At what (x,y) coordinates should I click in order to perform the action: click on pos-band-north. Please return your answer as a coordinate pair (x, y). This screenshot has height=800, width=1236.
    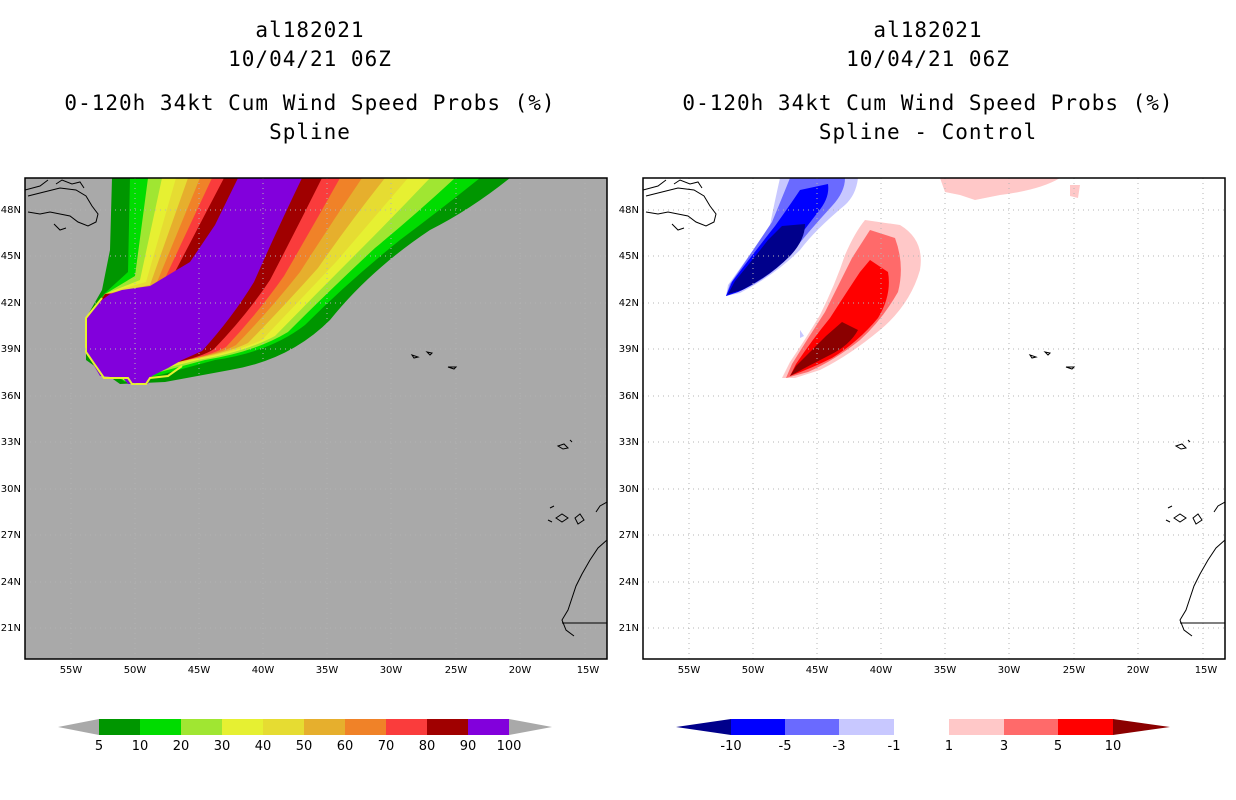
    Looking at the image, I should click on (1010, 189).